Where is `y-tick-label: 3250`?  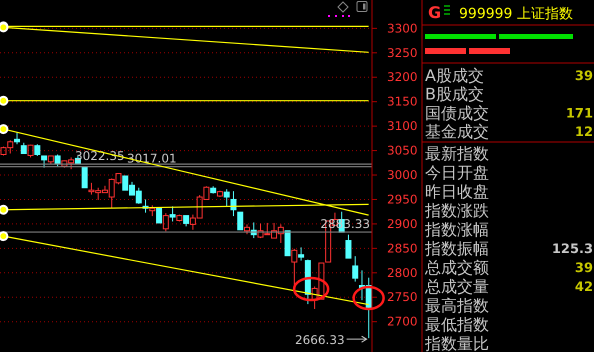 y-tick-label: 3250 is located at coordinates (402, 53).